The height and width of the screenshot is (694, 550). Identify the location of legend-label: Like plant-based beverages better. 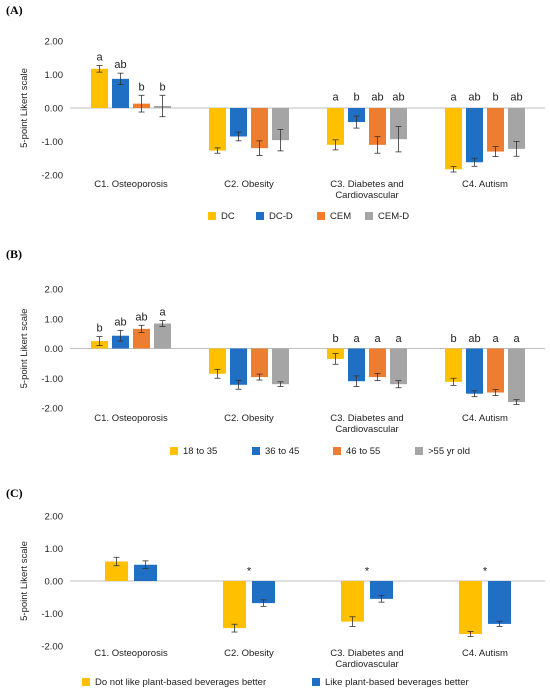
(397, 682).